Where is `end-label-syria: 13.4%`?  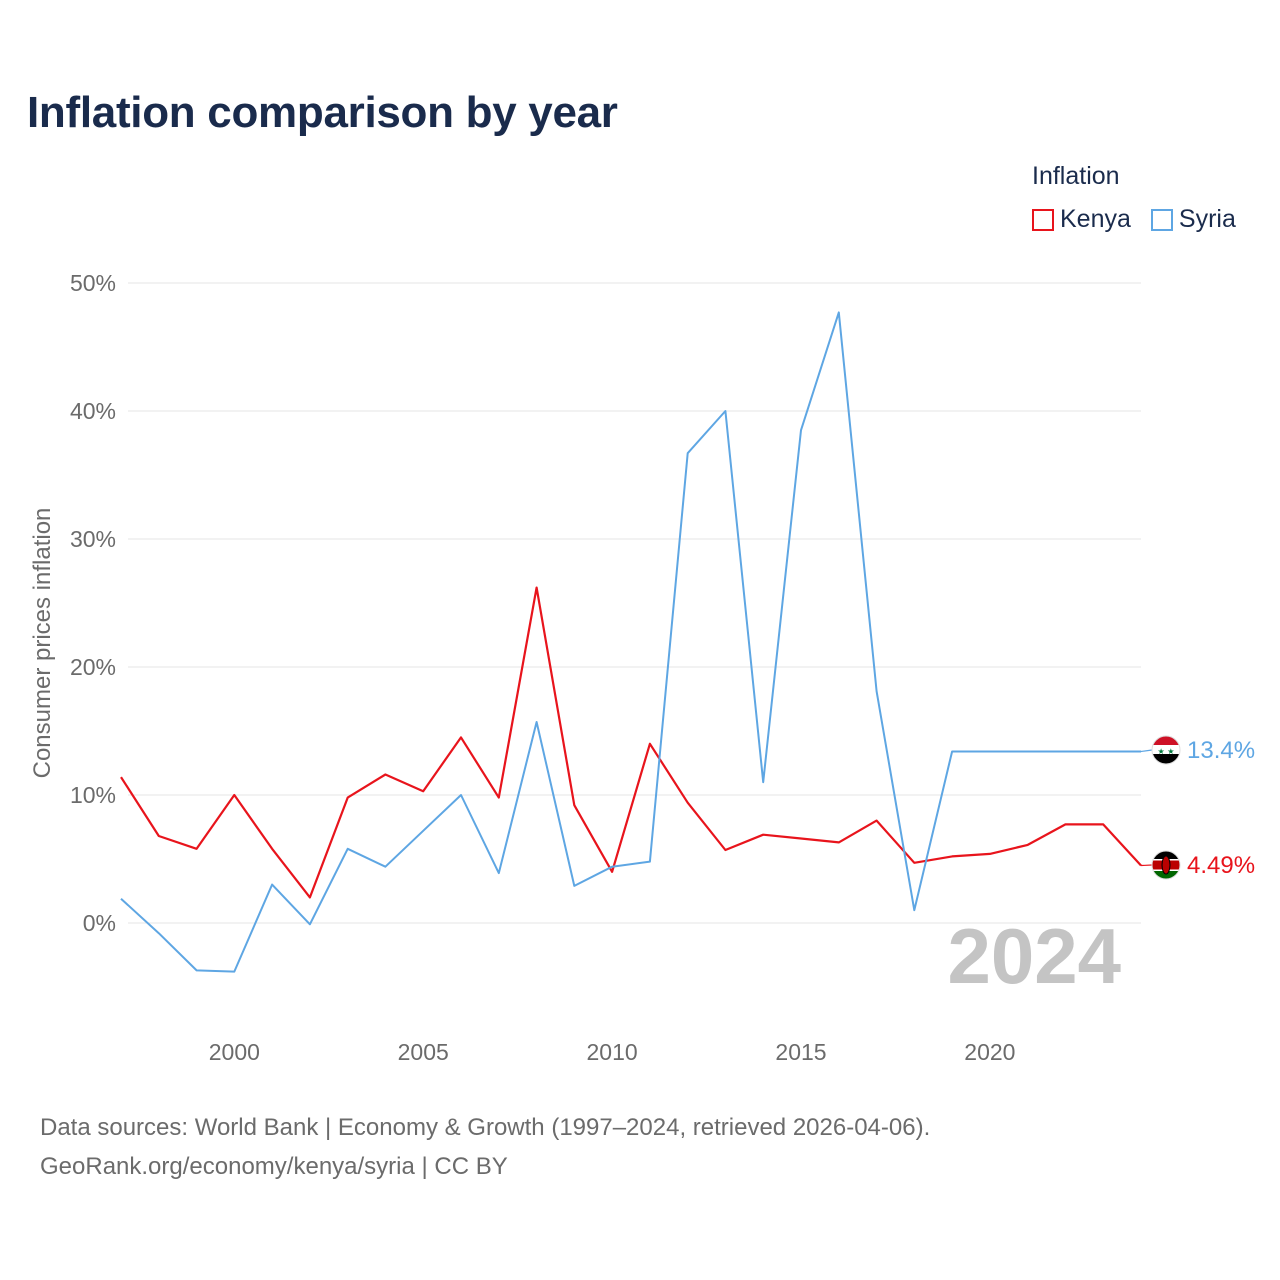
end-label-syria: 13.4% is located at coordinates (1221, 750).